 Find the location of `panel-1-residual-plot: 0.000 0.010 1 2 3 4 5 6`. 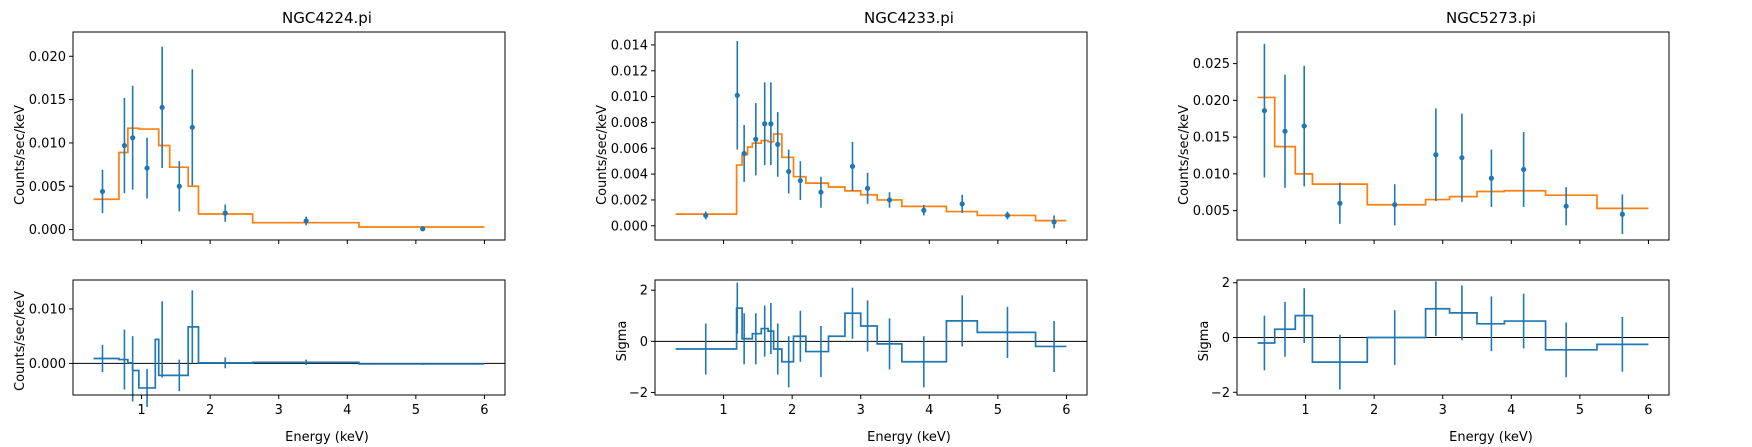

panel-1-residual-plot: 0.000 0.010 1 2 3 4 5 6 is located at coordinates (267, 348).